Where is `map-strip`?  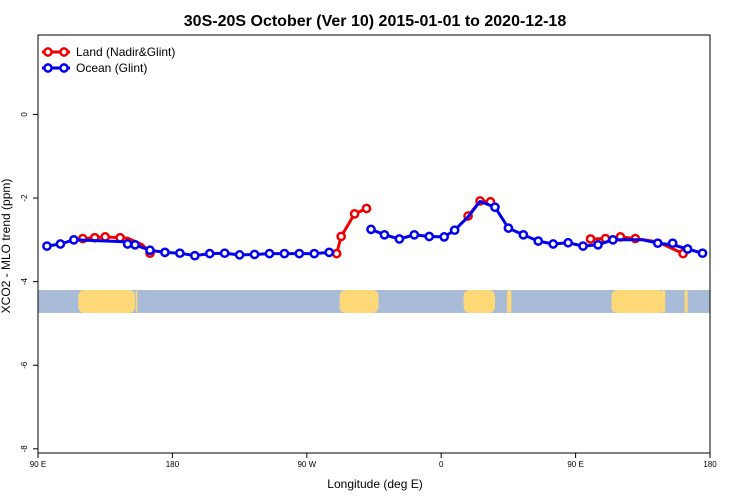 map-strip is located at coordinates (374, 301).